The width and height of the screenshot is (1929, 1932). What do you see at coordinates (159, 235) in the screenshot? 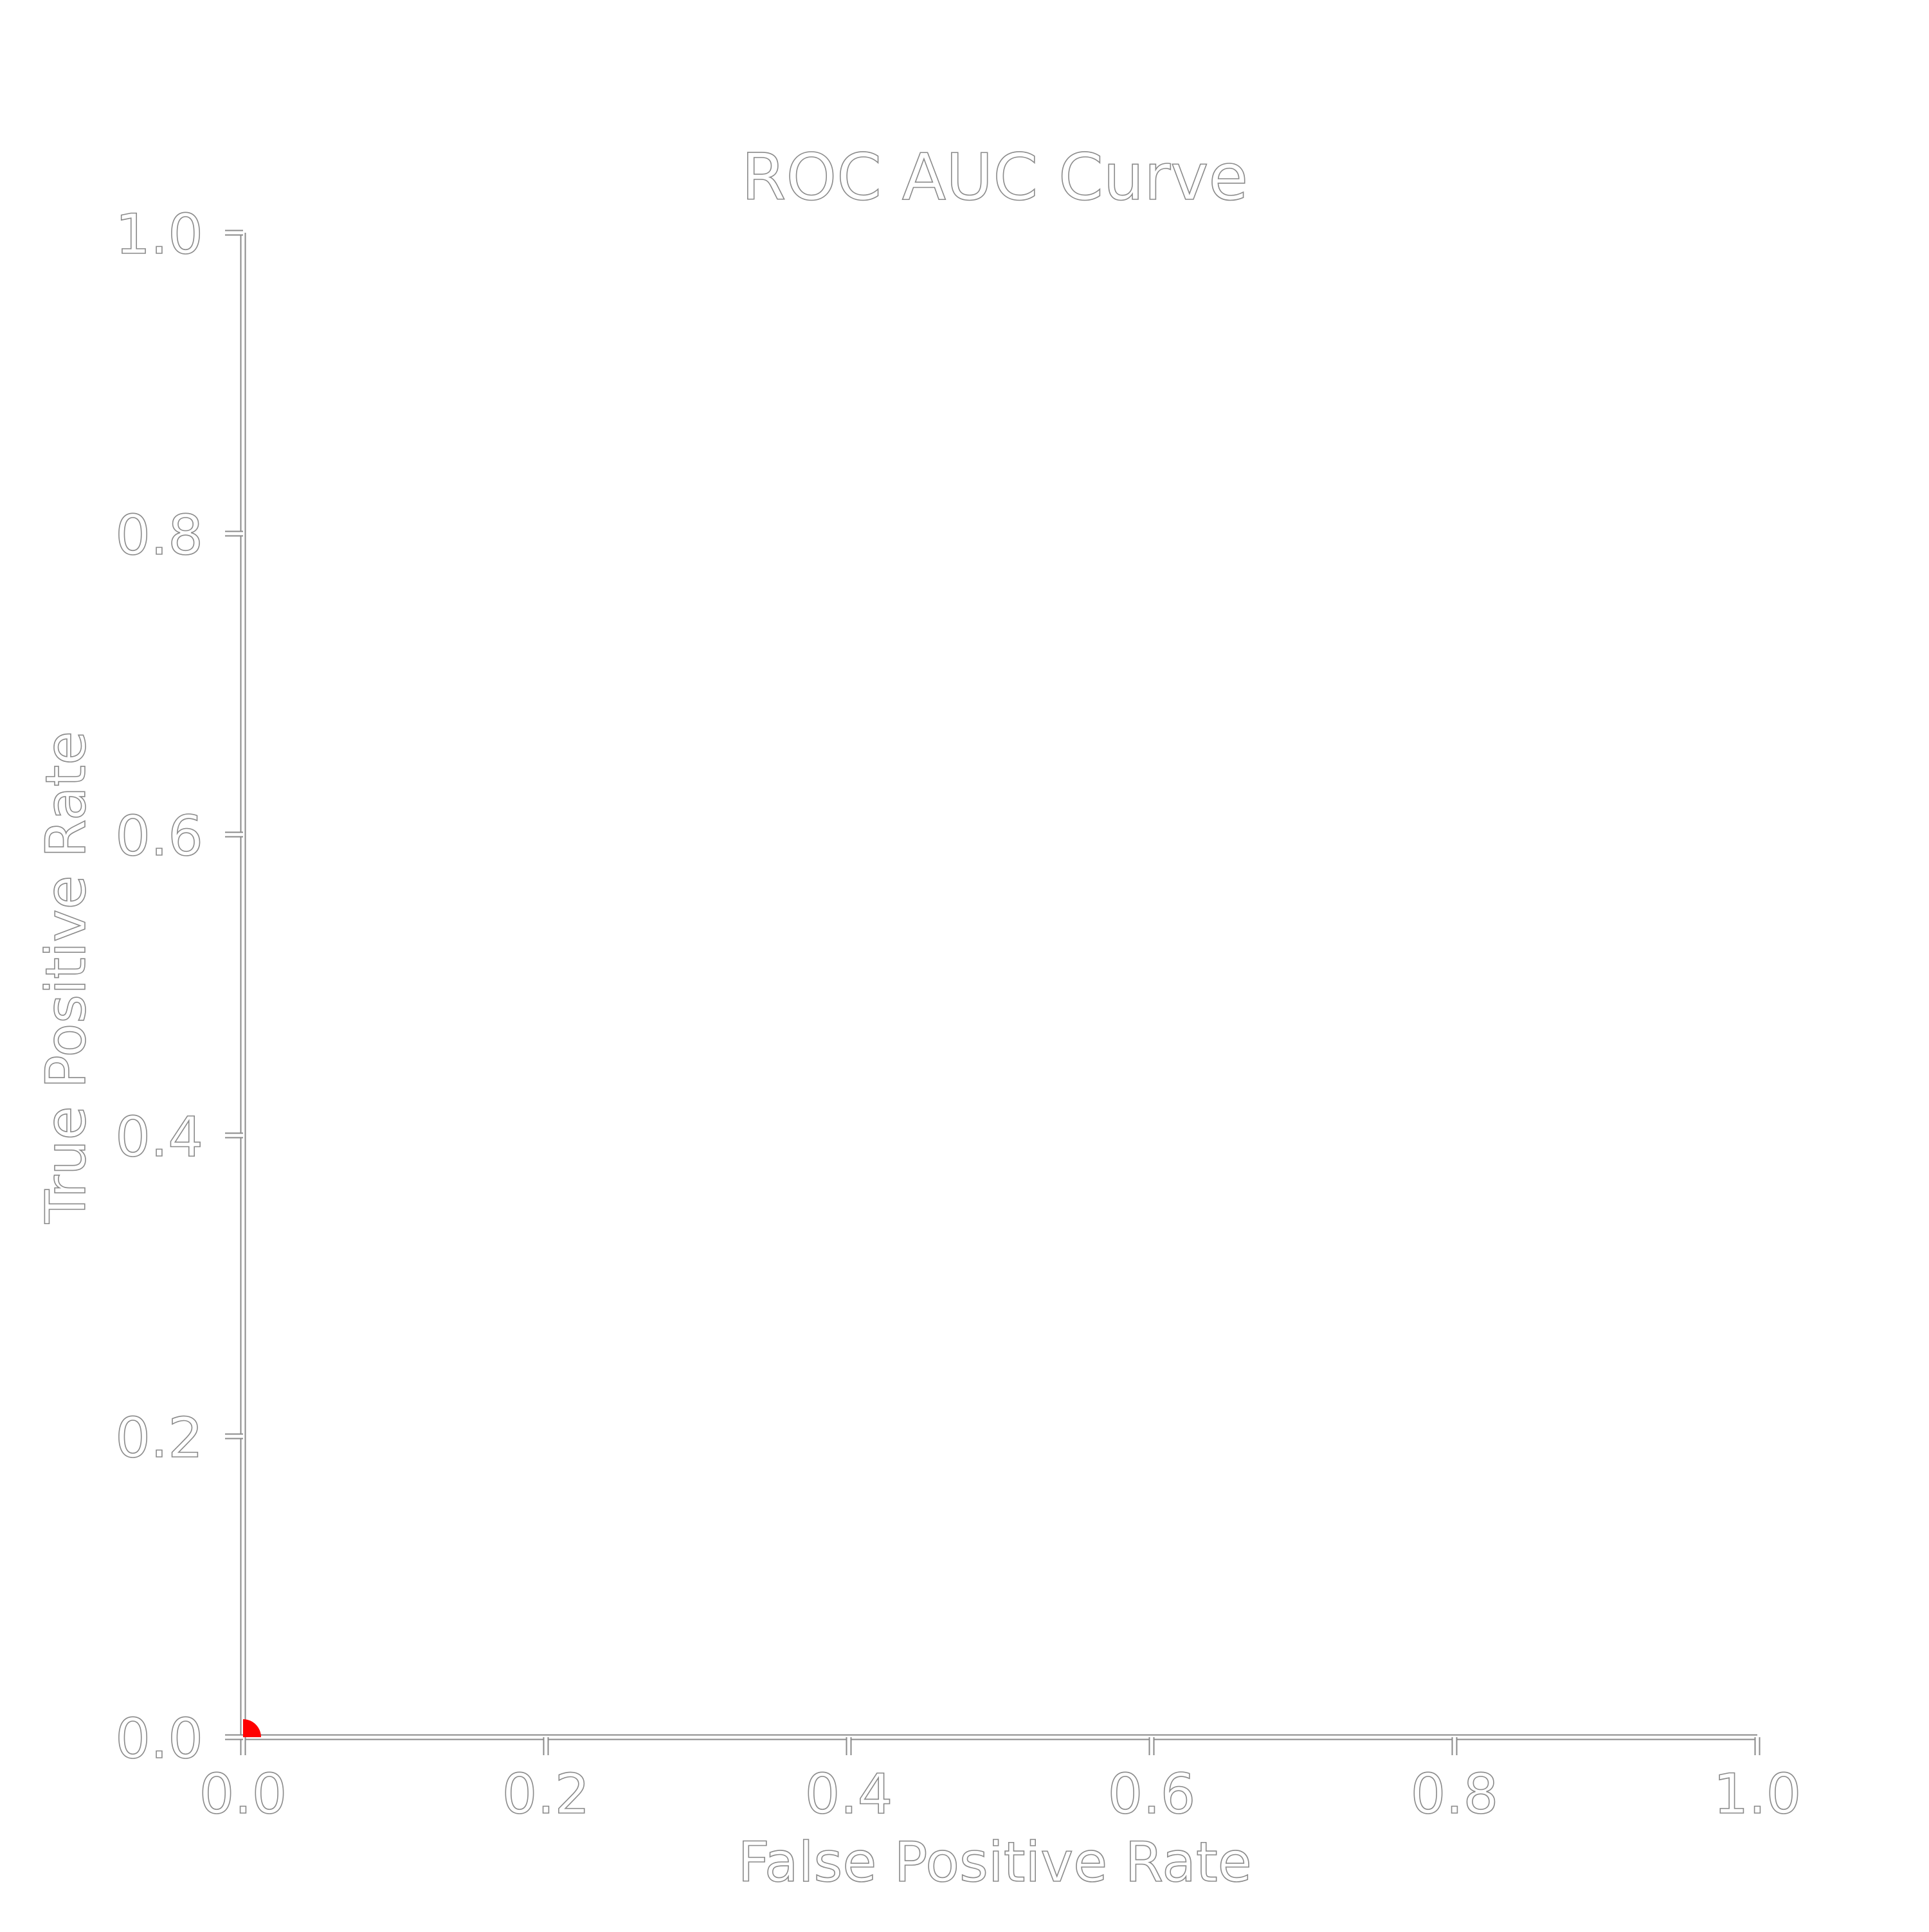
I see `y-tick-label: 1.0` at bounding box center [159, 235].